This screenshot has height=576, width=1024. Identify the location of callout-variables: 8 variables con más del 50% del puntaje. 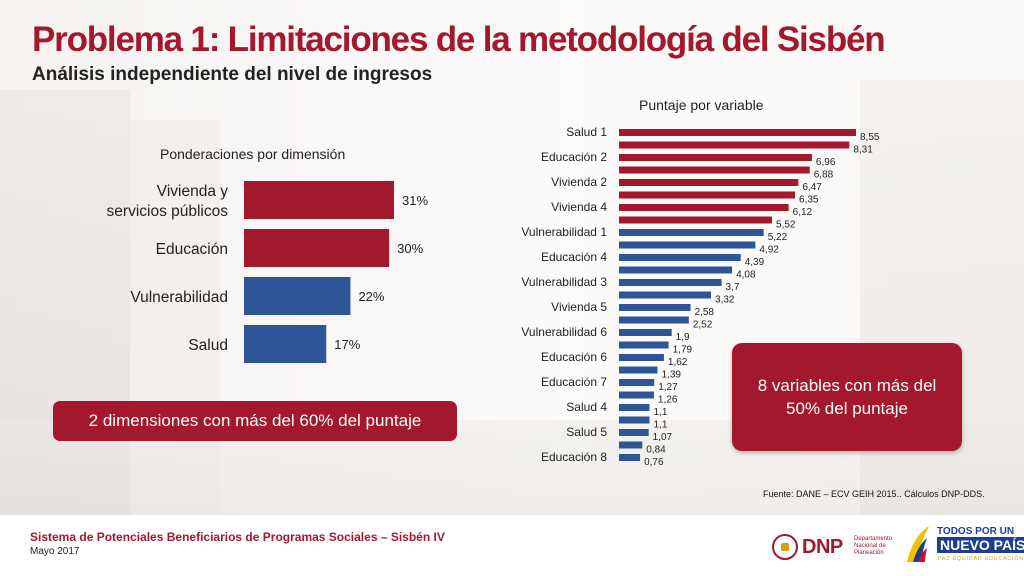
(847, 397).